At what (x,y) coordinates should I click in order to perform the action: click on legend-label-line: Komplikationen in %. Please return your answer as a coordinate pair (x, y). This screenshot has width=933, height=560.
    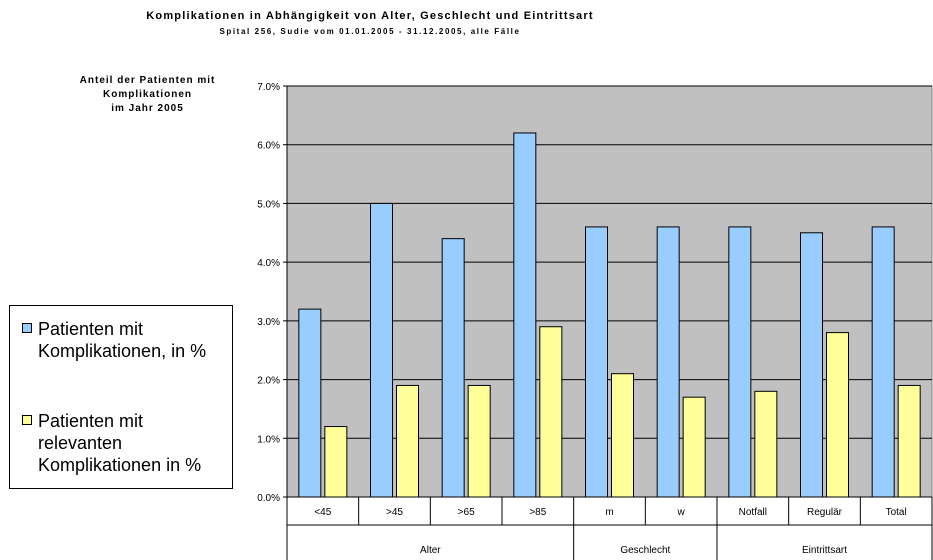
    Looking at the image, I should click on (120, 465).